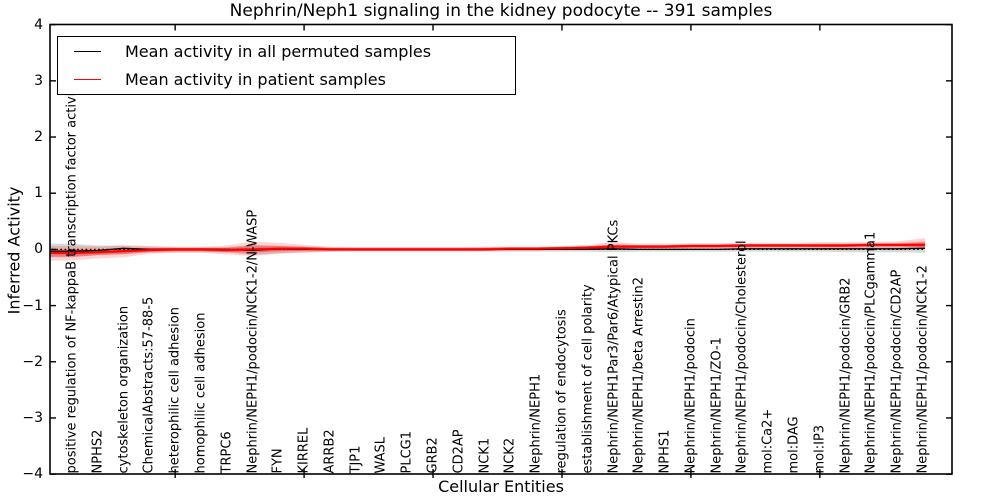 Image resolution: width=1000 pixels, height=500 pixels. What do you see at coordinates (227, 451) in the screenshot?
I see `x-category-label: TRPC6` at bounding box center [227, 451].